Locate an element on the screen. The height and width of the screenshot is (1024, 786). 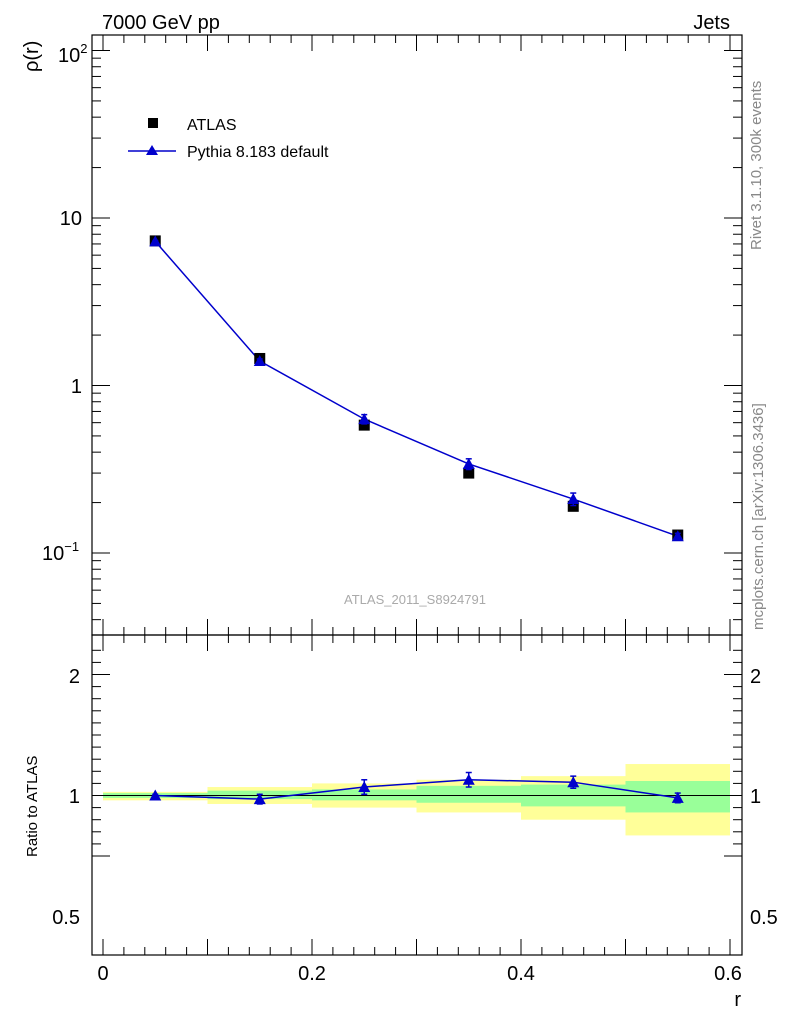
ratio-y-tick-label-0.5-right: 0.5 is located at coordinates (764, 918).